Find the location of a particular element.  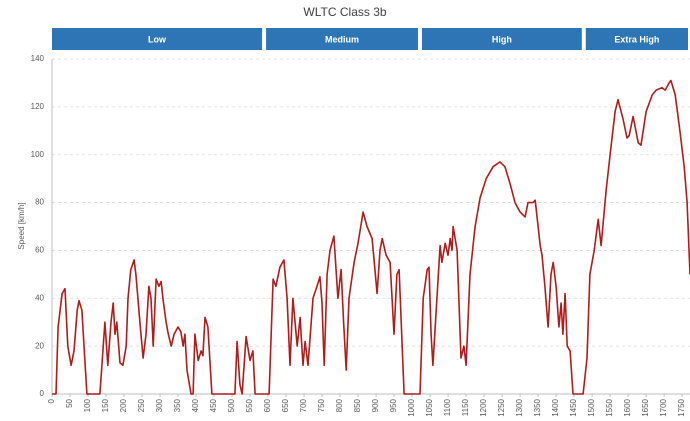

x-tick-label: 1050 is located at coordinates (429, 407).